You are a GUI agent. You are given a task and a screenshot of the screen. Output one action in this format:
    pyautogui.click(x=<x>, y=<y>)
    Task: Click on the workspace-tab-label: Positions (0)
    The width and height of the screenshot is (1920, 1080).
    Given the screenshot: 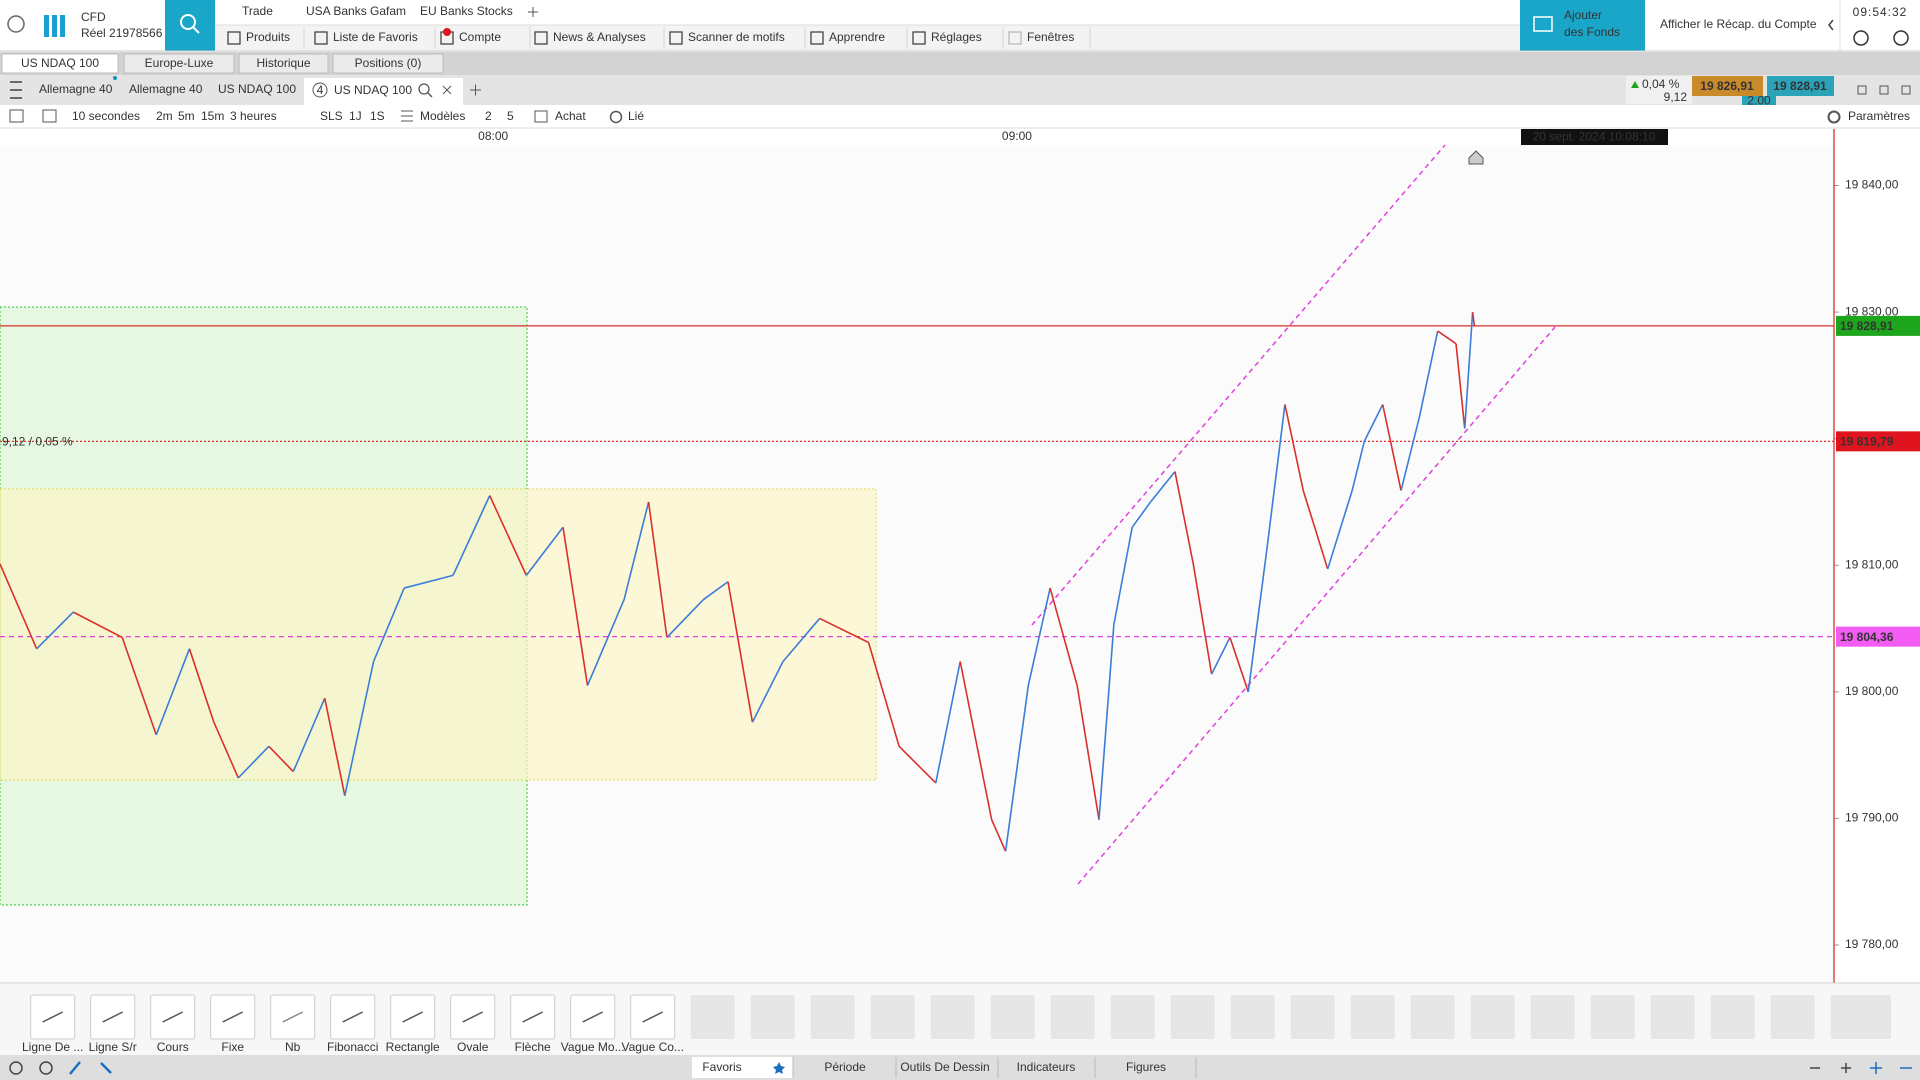 What is the action you would take?
    pyautogui.click(x=388, y=63)
    